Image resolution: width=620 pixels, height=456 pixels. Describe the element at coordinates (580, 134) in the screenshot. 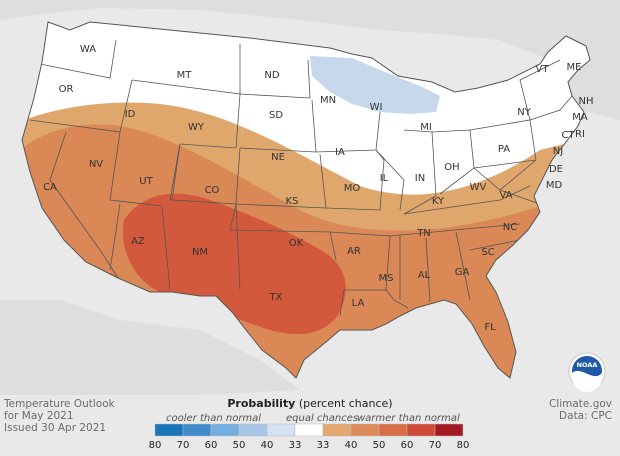

I see `state-label-ri: RI` at that location.